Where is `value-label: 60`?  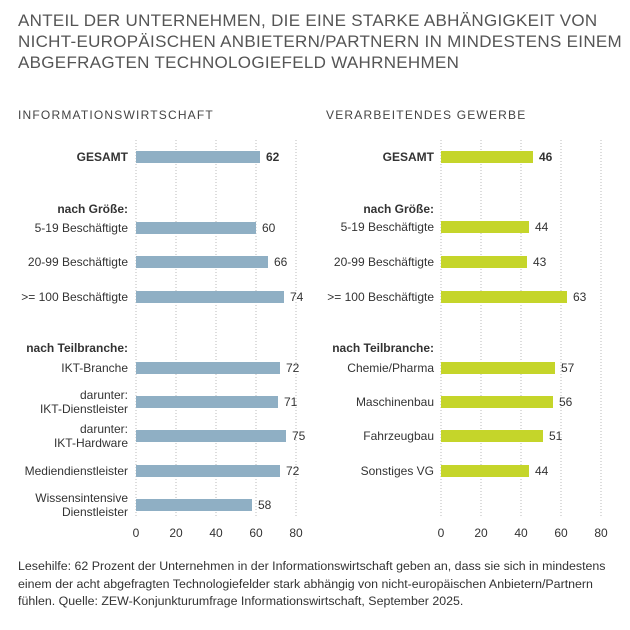 value-label: 60 is located at coordinates (269, 228).